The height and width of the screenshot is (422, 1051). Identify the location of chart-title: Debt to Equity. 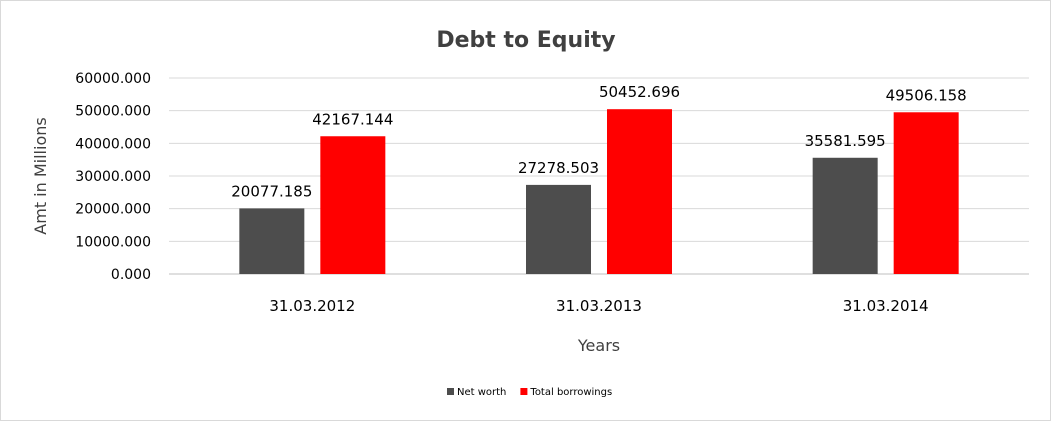
(525, 40).